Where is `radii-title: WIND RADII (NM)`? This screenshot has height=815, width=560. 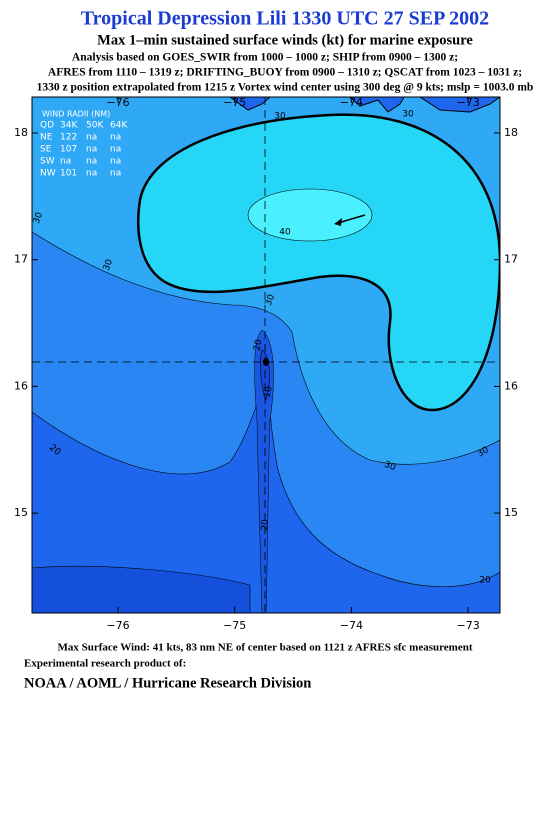 radii-title: WIND RADII (NM) is located at coordinates (76, 114).